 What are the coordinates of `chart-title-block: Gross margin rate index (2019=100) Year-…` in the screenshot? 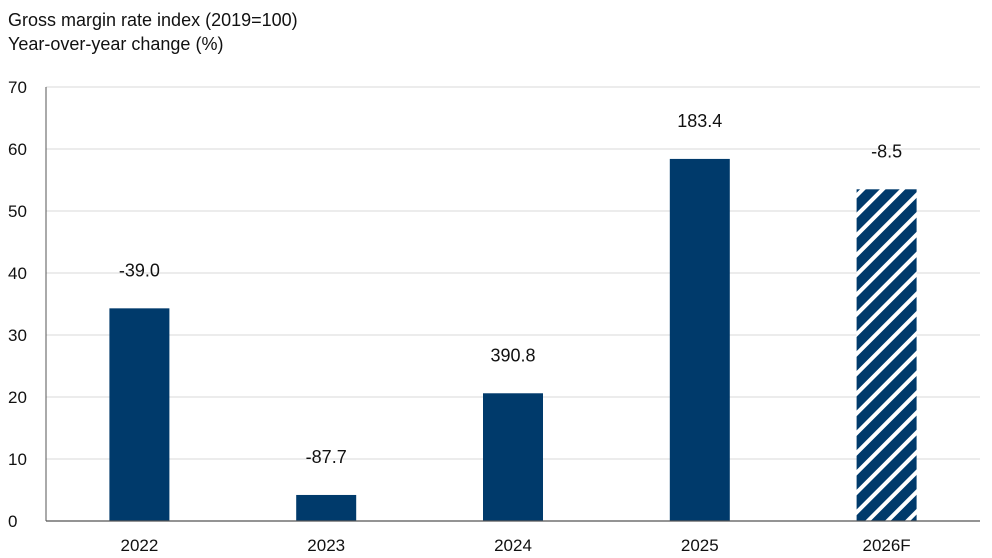 It's located at (153, 32).